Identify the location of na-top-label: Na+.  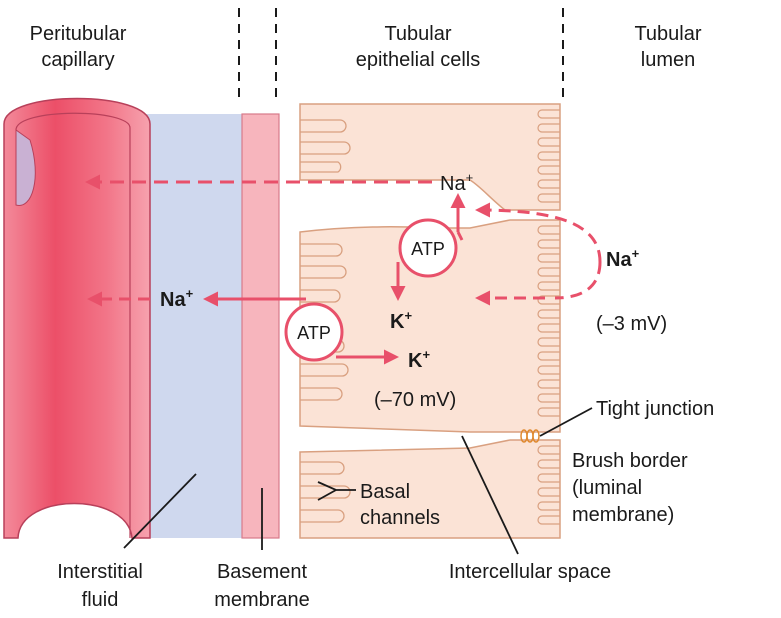
(456, 182).